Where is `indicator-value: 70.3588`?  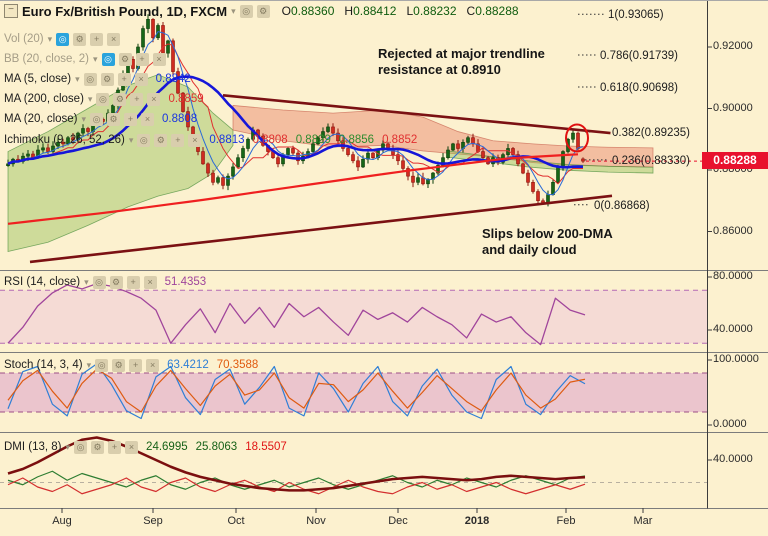
indicator-value: 70.3588 is located at coordinates (237, 365).